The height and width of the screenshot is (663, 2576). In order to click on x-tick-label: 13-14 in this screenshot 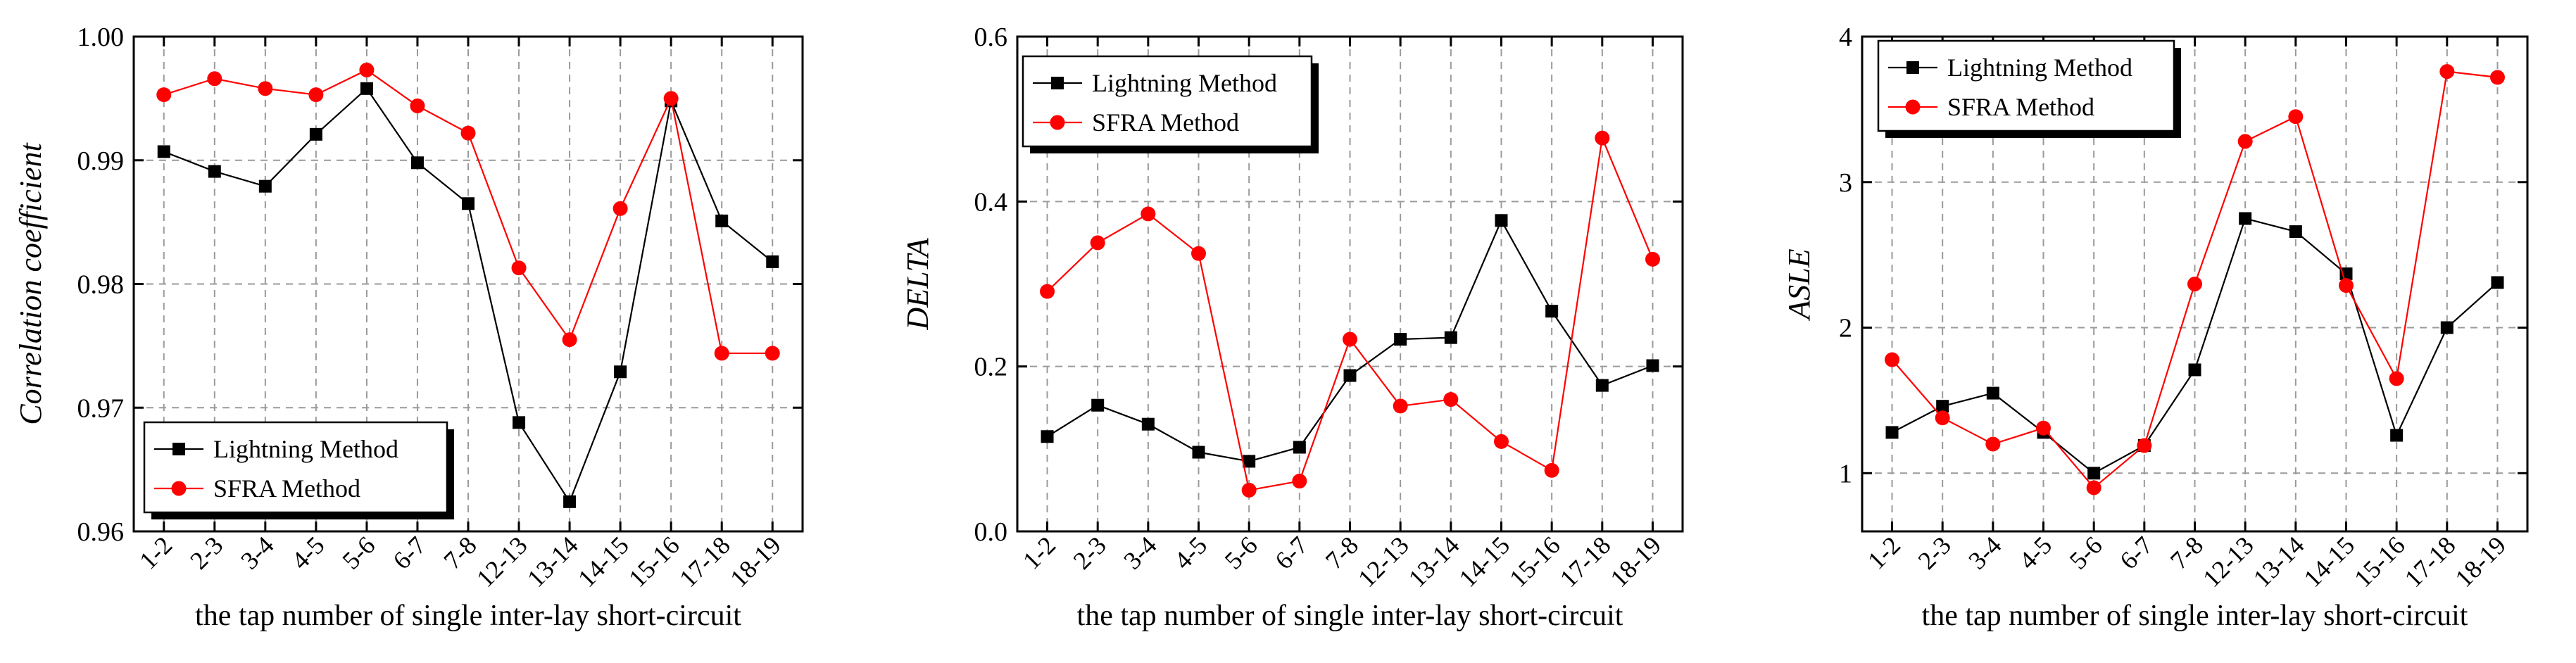, I will do `click(2279, 562)`.